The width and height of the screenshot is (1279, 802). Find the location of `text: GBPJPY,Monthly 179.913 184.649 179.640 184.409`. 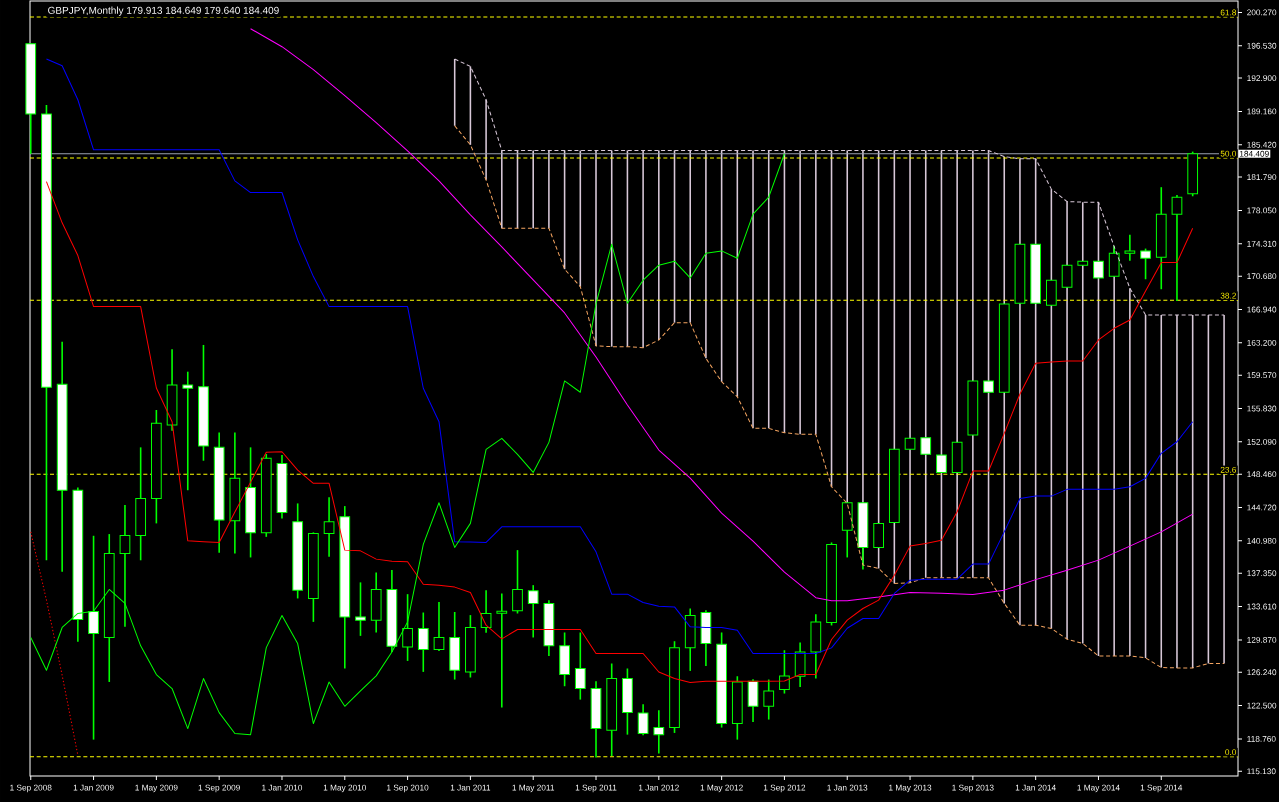

text: GBPJPY,Monthly 179.913 184.649 179.640 184.409 is located at coordinates (163, 11).